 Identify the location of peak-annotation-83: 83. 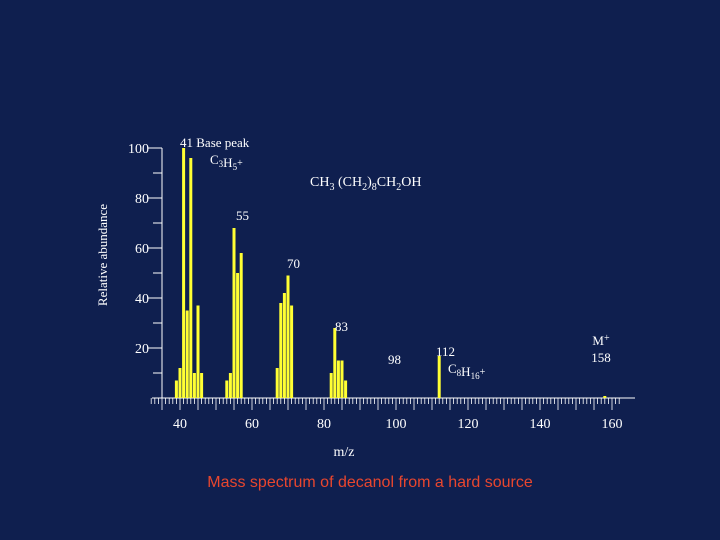
(341, 326).